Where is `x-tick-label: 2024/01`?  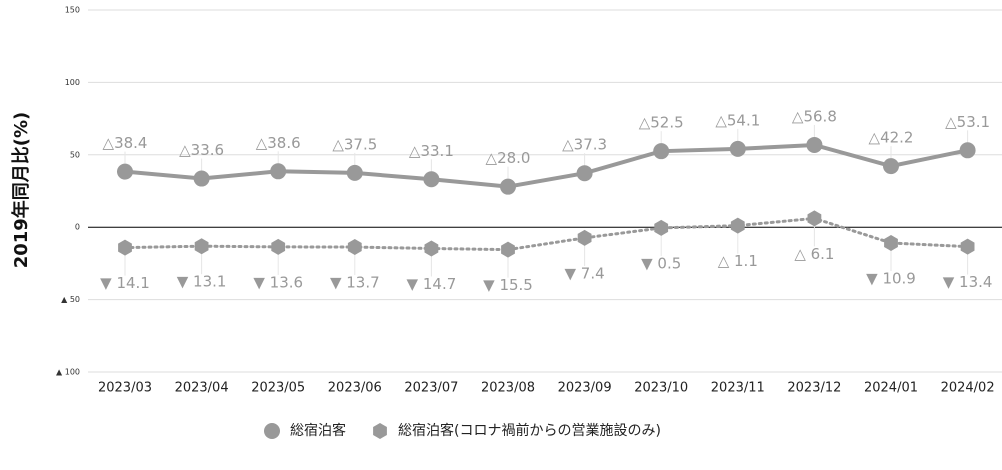 x-tick-label: 2024/01 is located at coordinates (891, 388).